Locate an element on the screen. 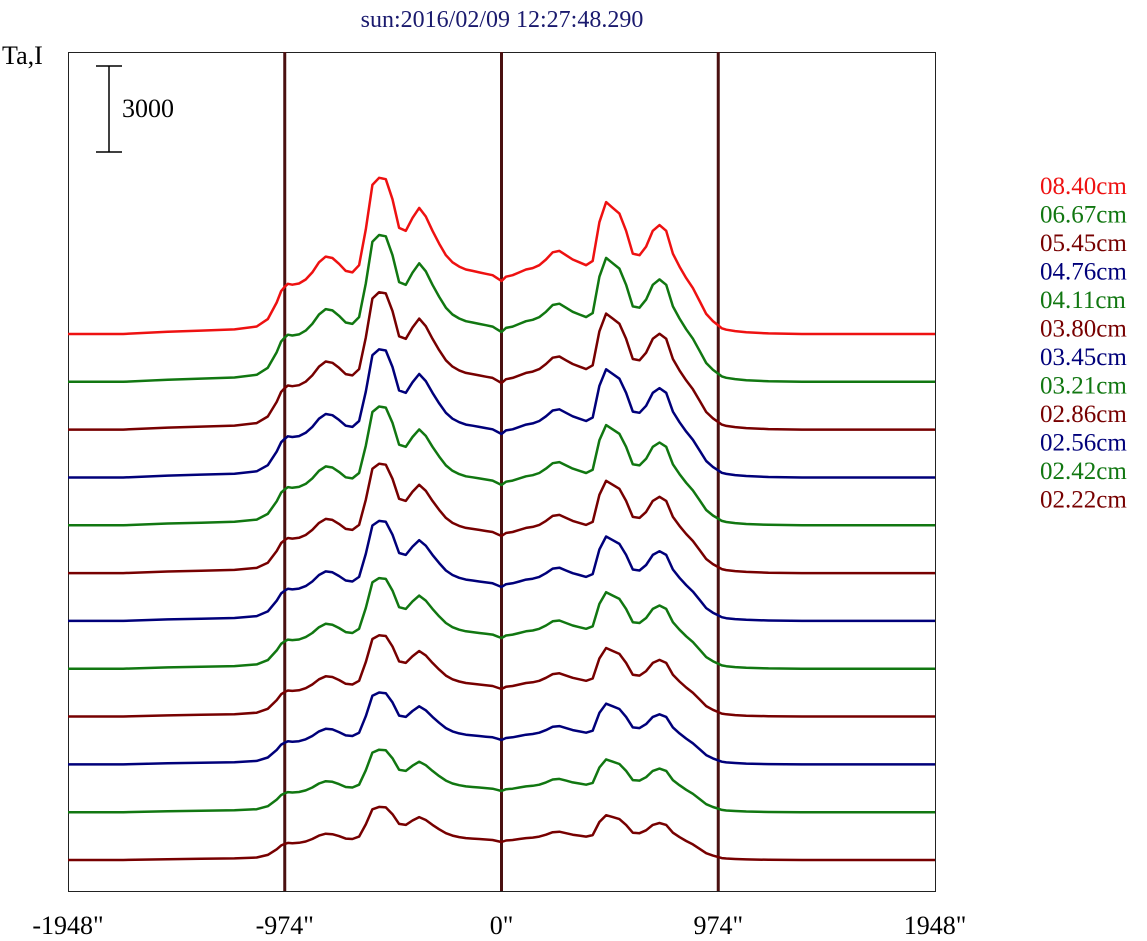  legend-item: 04.76cm is located at coordinates (1083, 272).